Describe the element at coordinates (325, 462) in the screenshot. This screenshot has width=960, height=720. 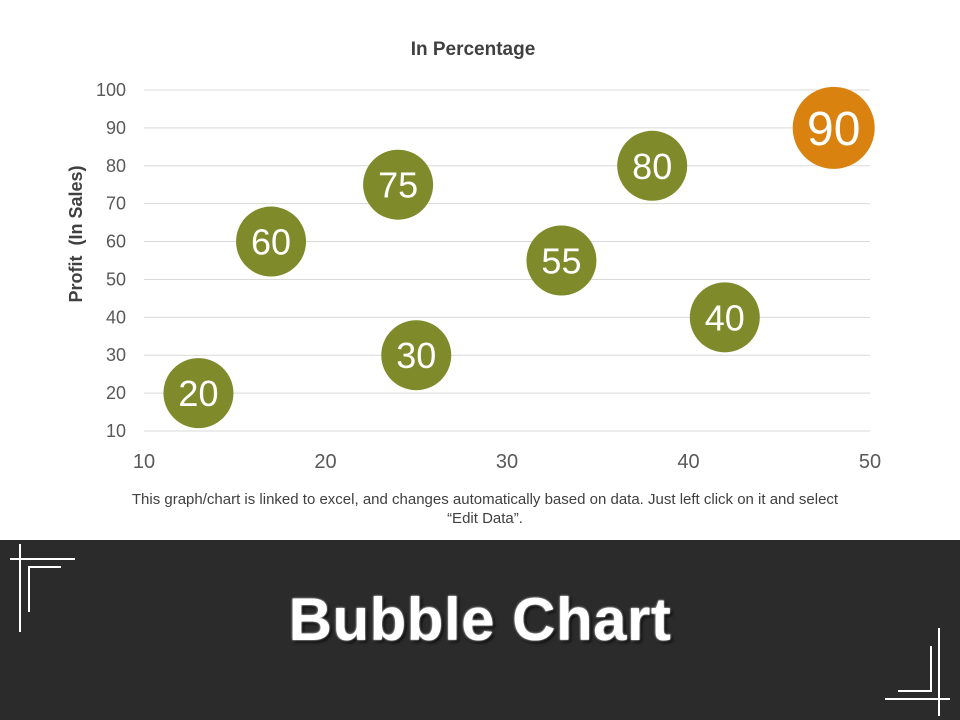
I see `x-tick-label-20: 20` at that location.